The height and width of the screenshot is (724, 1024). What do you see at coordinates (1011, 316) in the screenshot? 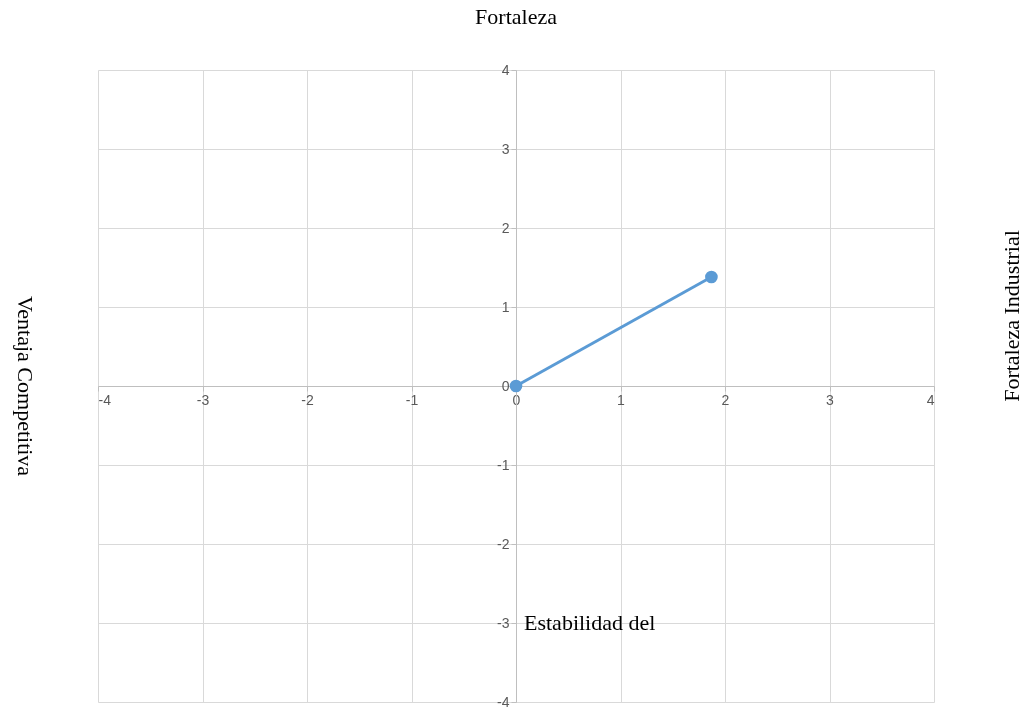
I see `y2-axis-title: Fortaleza Industrial` at bounding box center [1011, 316].